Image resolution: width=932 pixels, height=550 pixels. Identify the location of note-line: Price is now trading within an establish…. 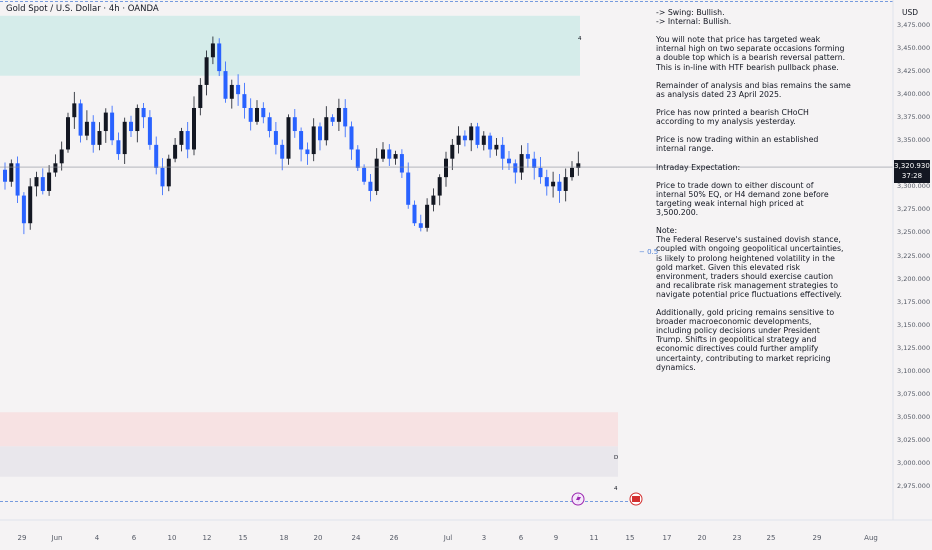
(737, 140).